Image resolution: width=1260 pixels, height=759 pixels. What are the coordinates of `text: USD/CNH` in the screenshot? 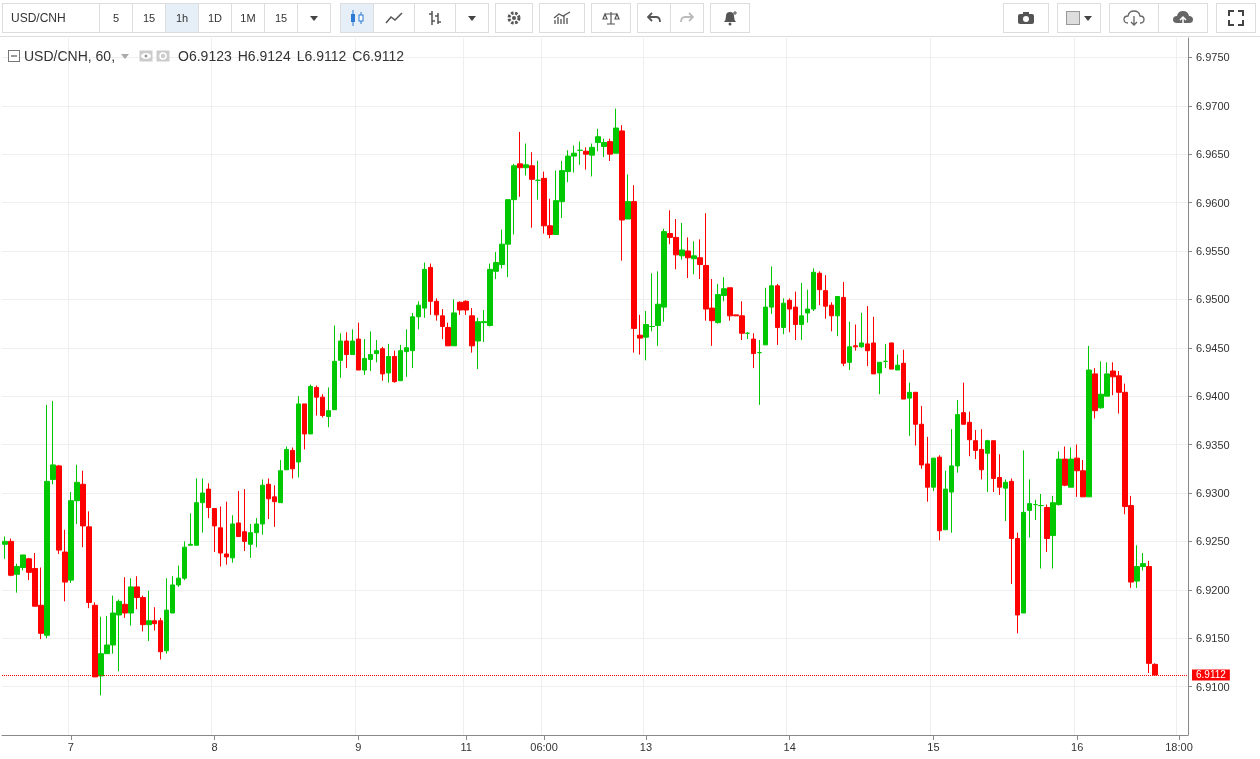 It's located at (51, 18).